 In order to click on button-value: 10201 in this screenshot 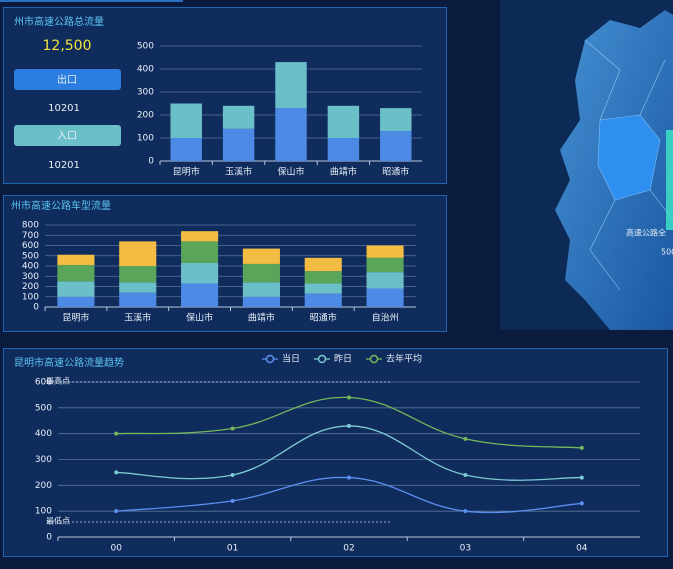, I will do `click(64, 165)`.